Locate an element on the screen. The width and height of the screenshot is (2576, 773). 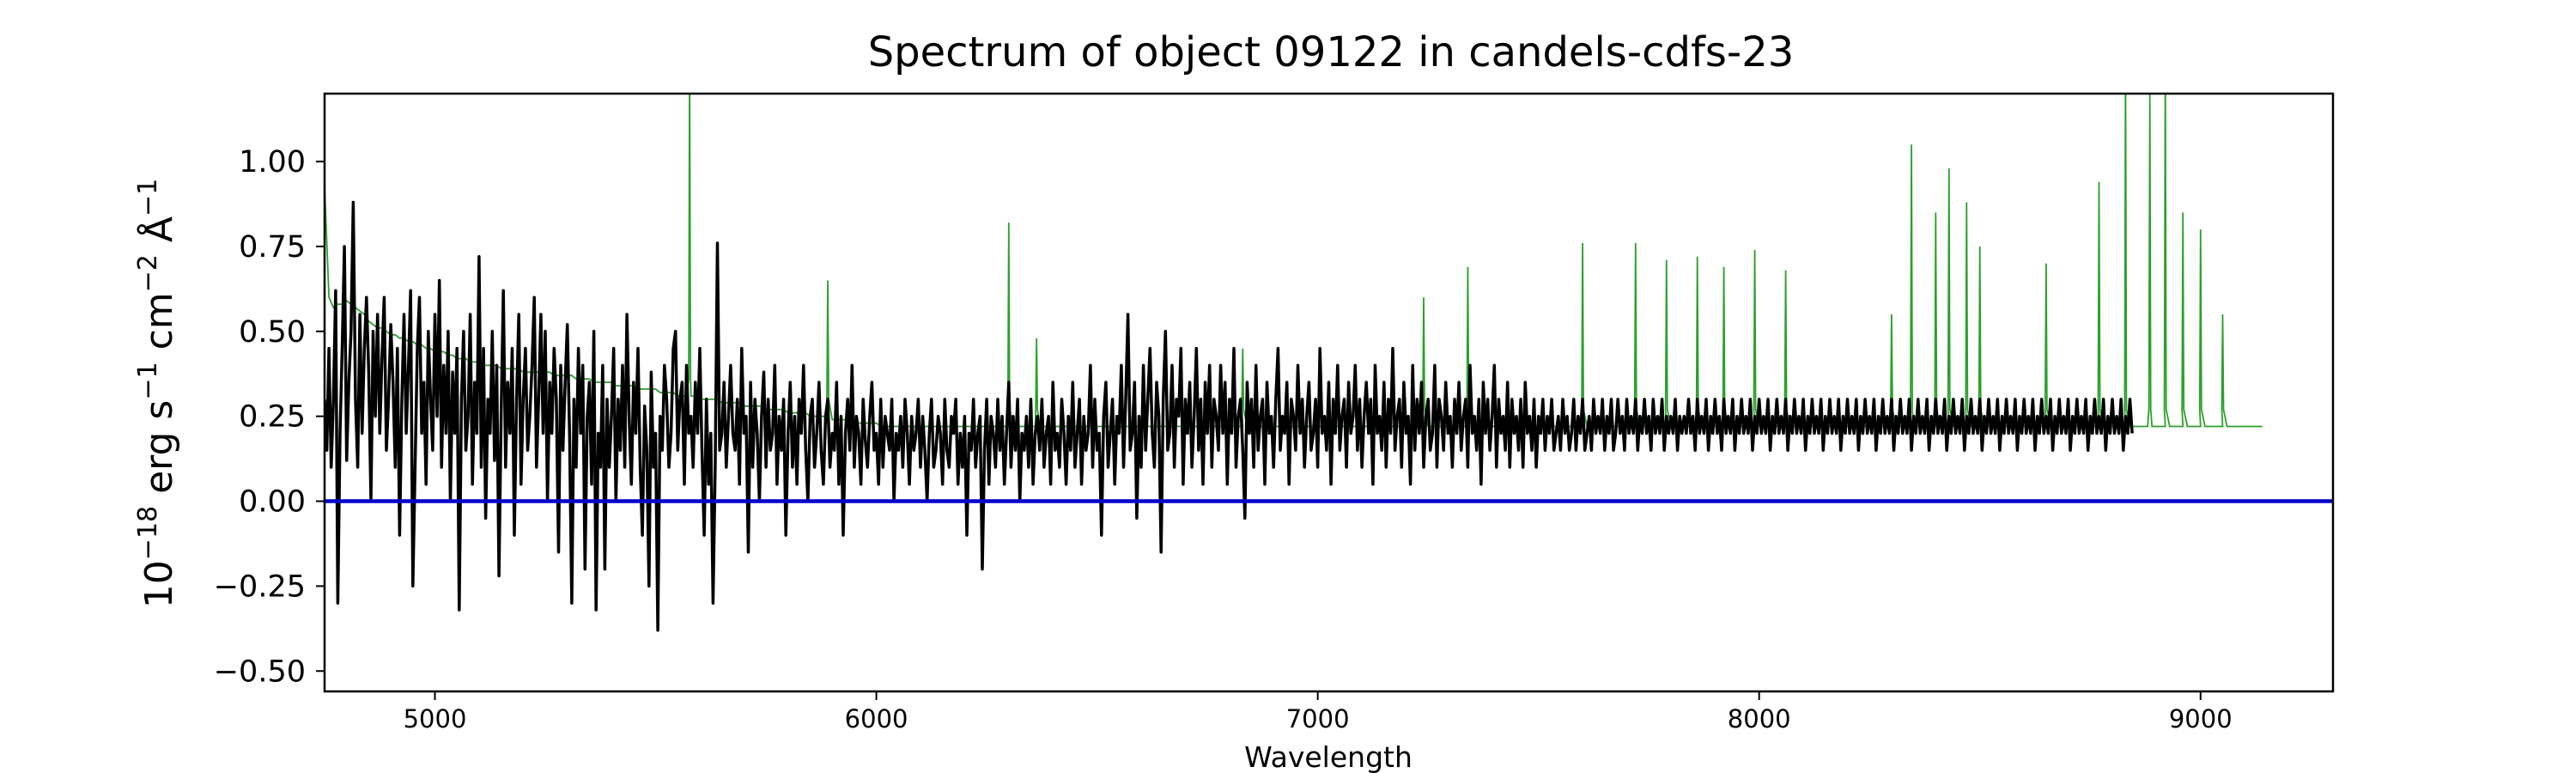
y-axis-label-exp: −18 is located at coordinates (148, 533).